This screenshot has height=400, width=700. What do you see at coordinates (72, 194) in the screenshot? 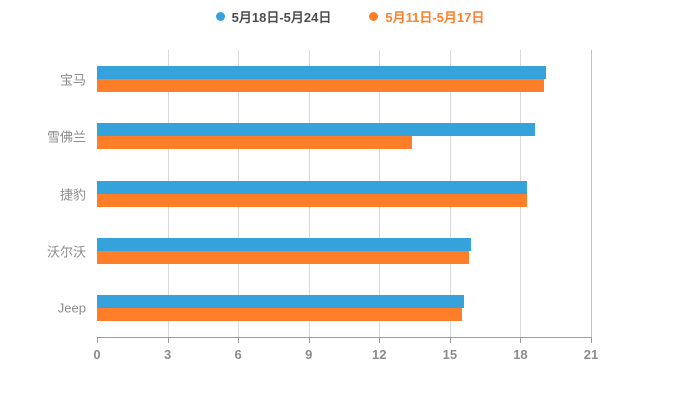
I see `category-label-捷豹: 捷豹` at bounding box center [72, 194].